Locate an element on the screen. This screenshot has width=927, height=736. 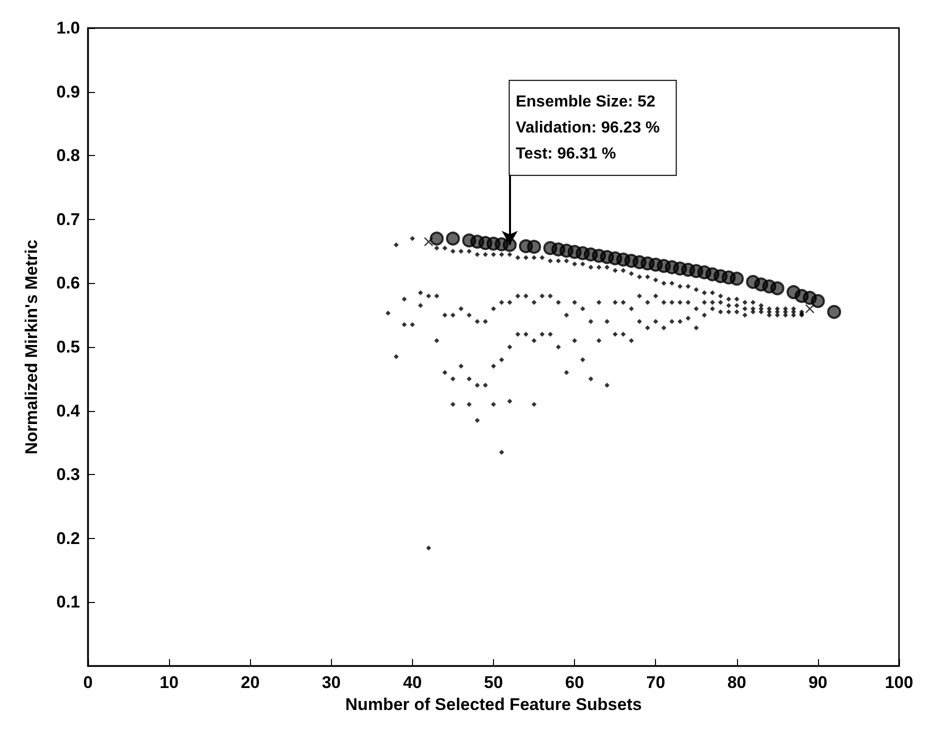
annotation: Ensemble Size: 52 Validation: 96.23 % Test: 96.31 % is located at coordinates (588, 127).